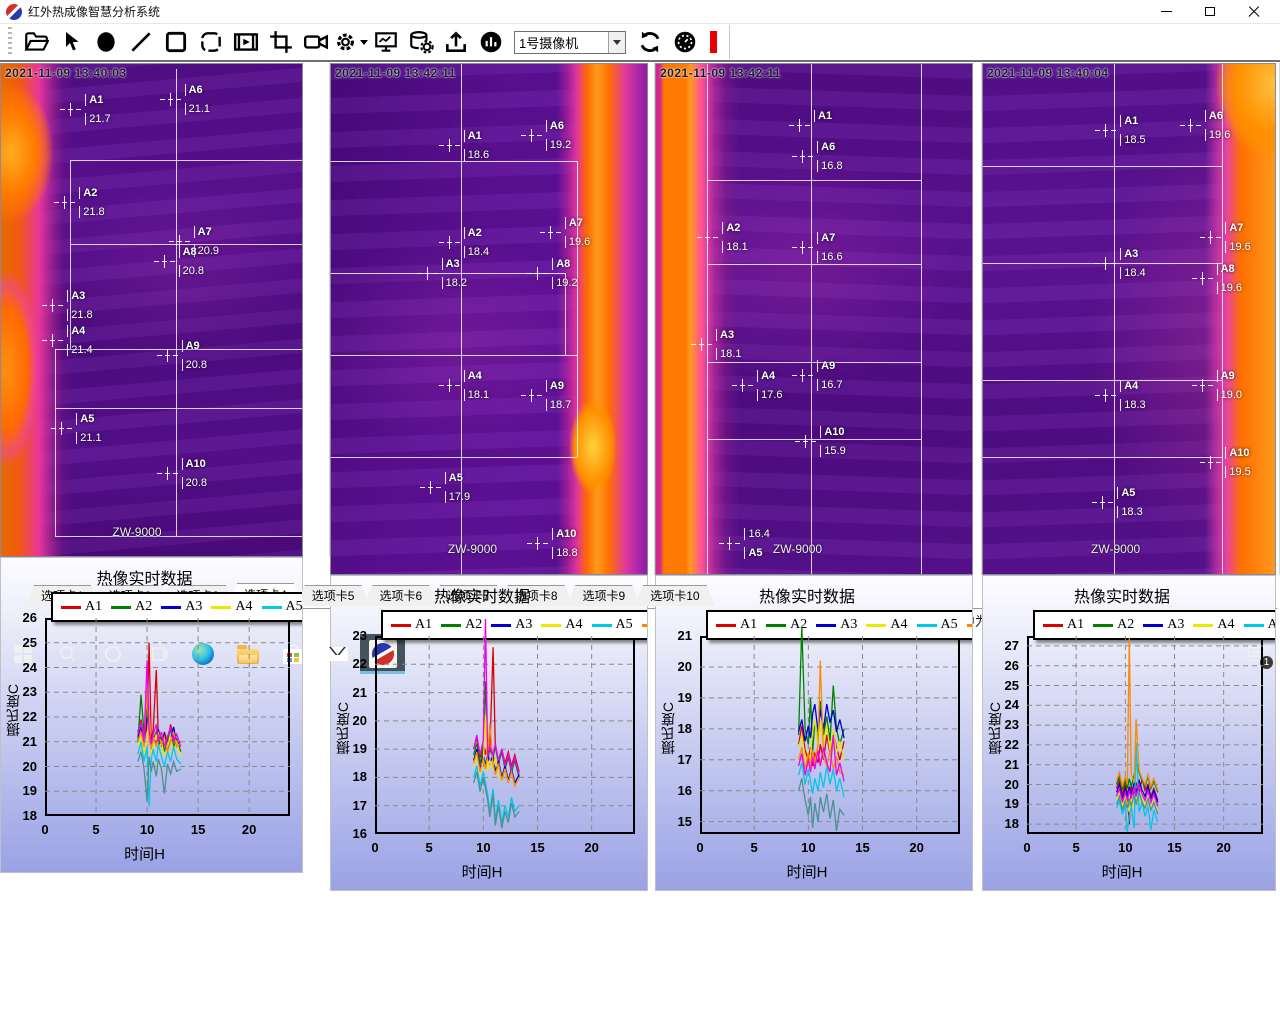 The width and height of the screenshot is (1280, 1024). I want to click on measure-point-A6: A6 16.8, so click(817, 156).